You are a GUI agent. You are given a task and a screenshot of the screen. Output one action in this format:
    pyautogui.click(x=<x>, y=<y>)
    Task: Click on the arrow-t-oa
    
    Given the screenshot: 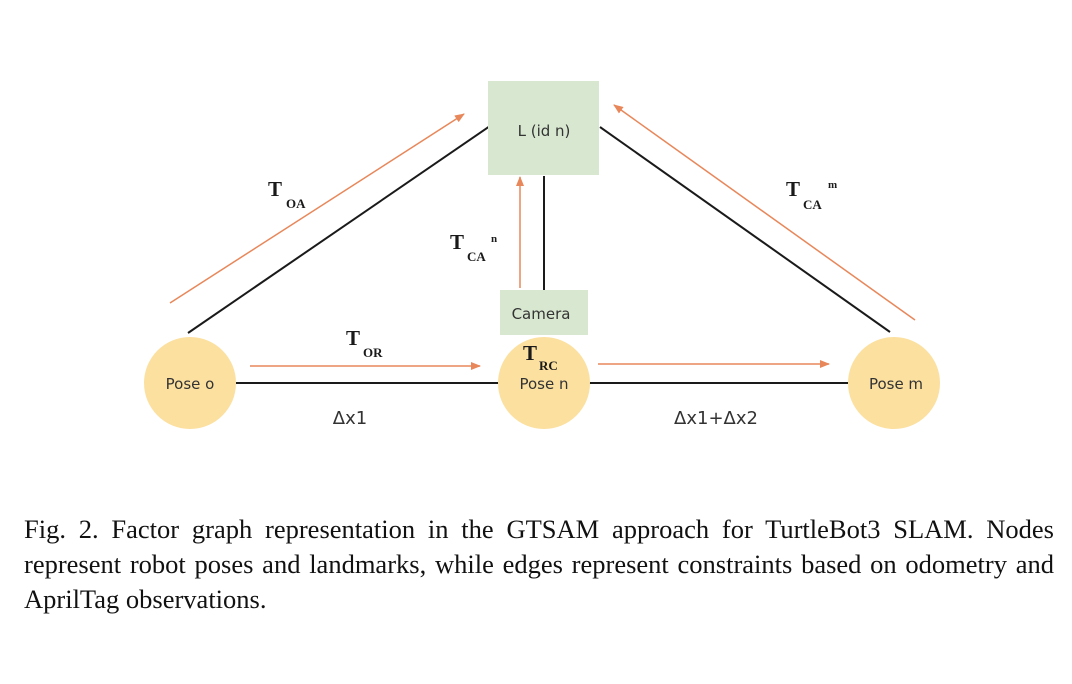 What is the action you would take?
    pyautogui.click(x=317, y=208)
    